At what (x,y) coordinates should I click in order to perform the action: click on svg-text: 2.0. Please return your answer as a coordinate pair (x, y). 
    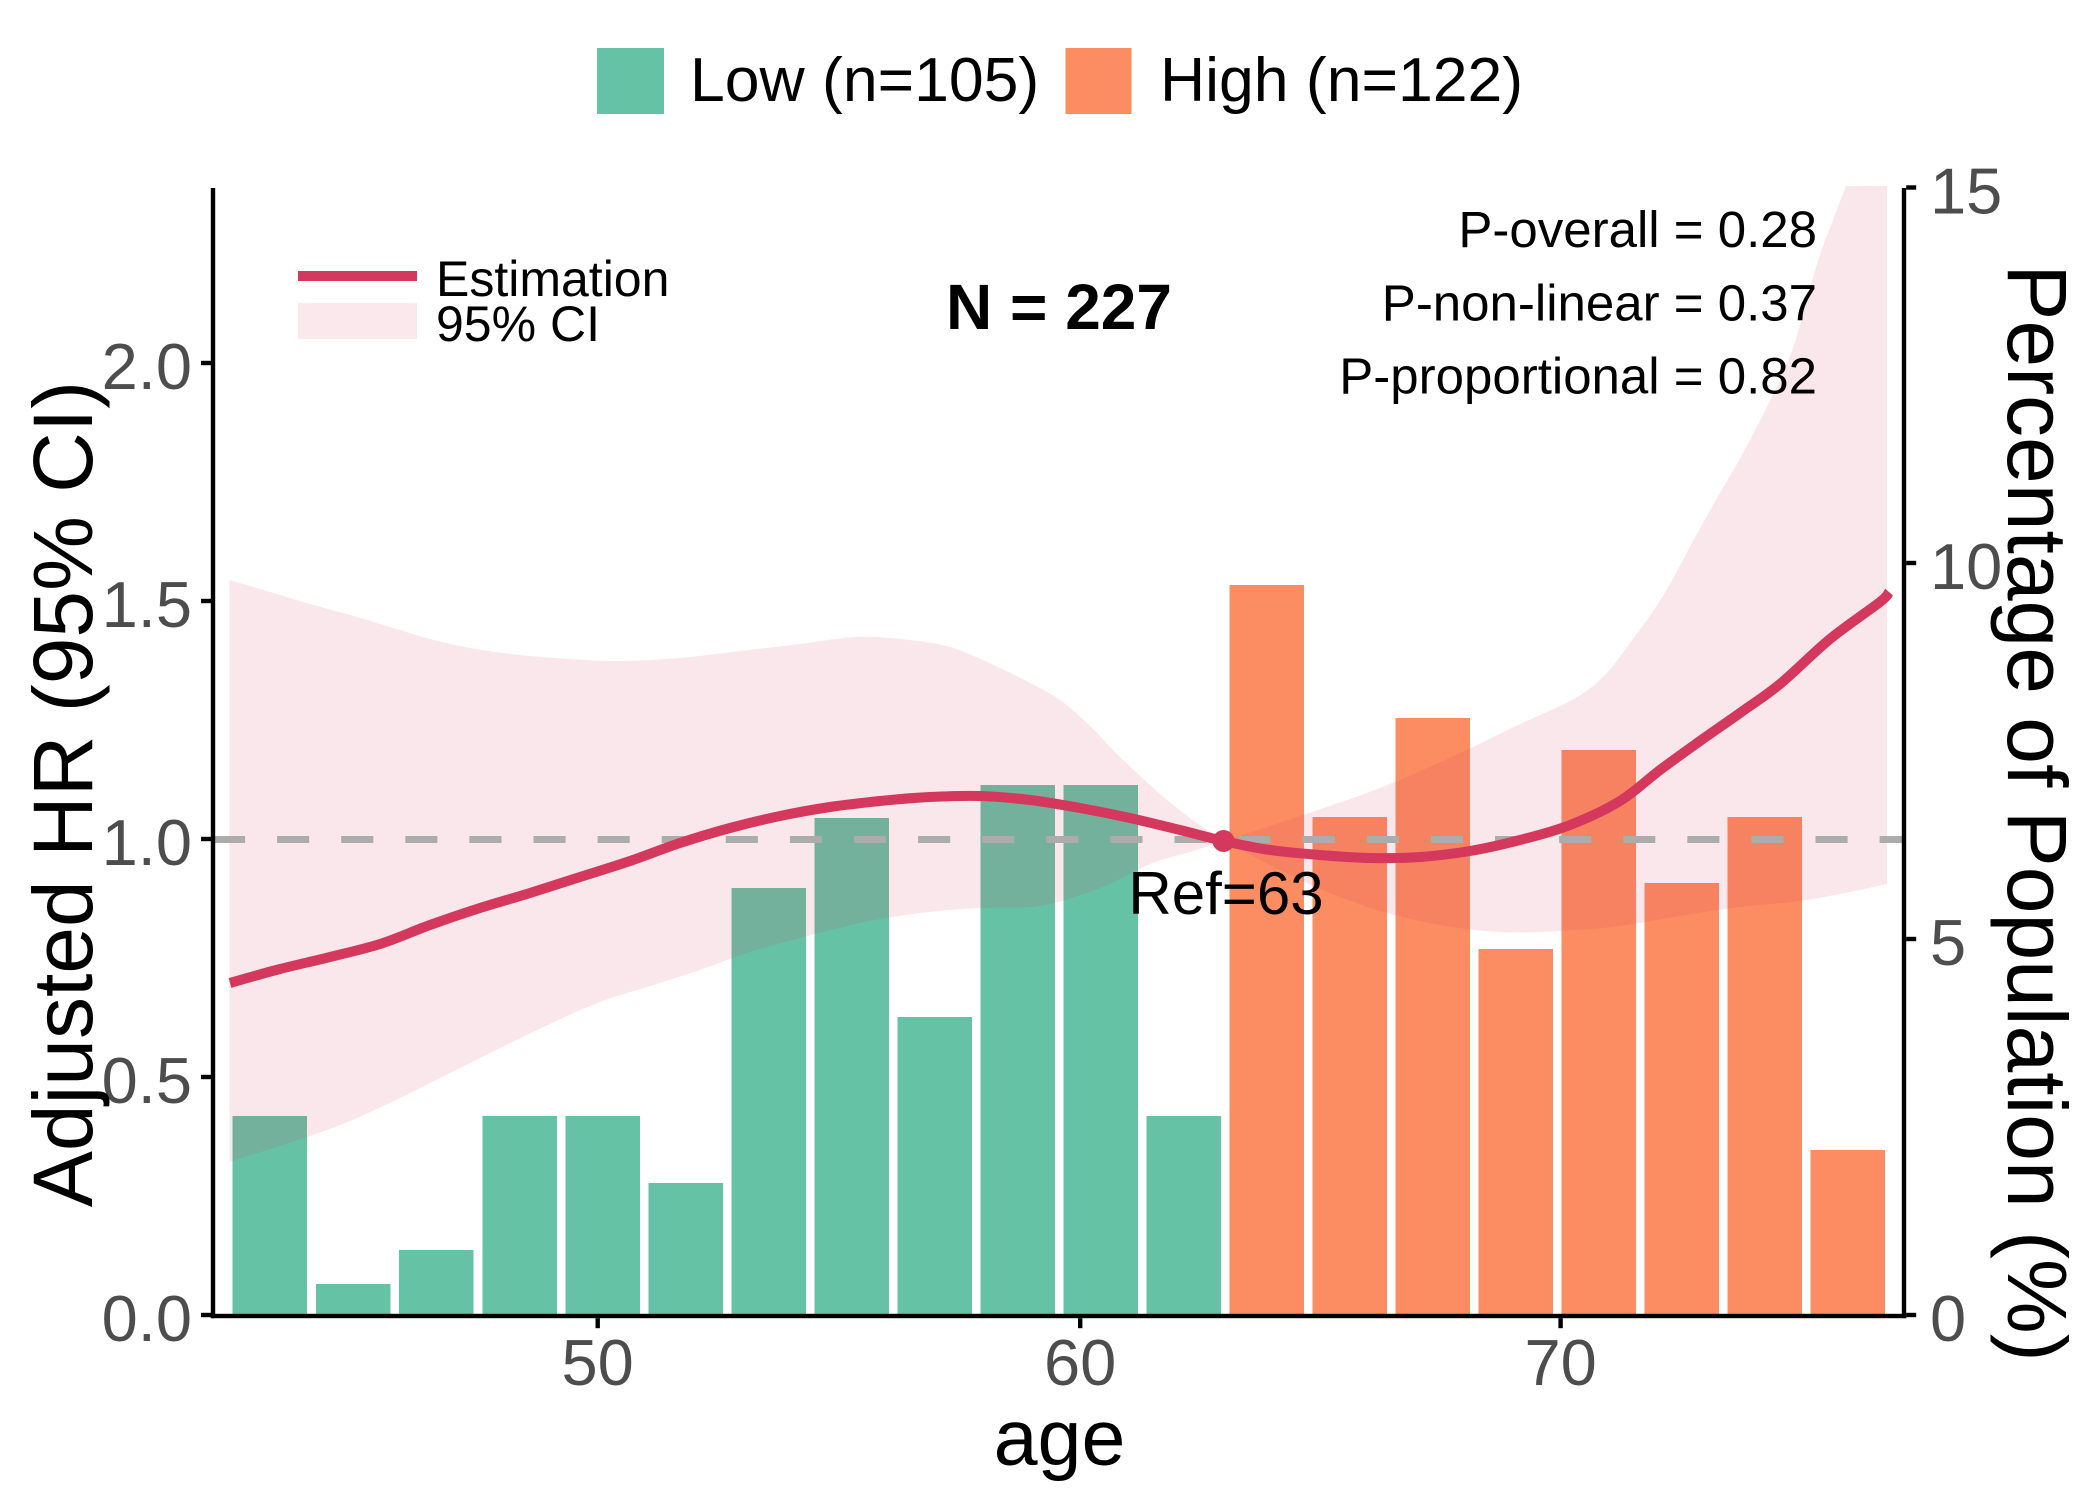
    Looking at the image, I should click on (147, 366).